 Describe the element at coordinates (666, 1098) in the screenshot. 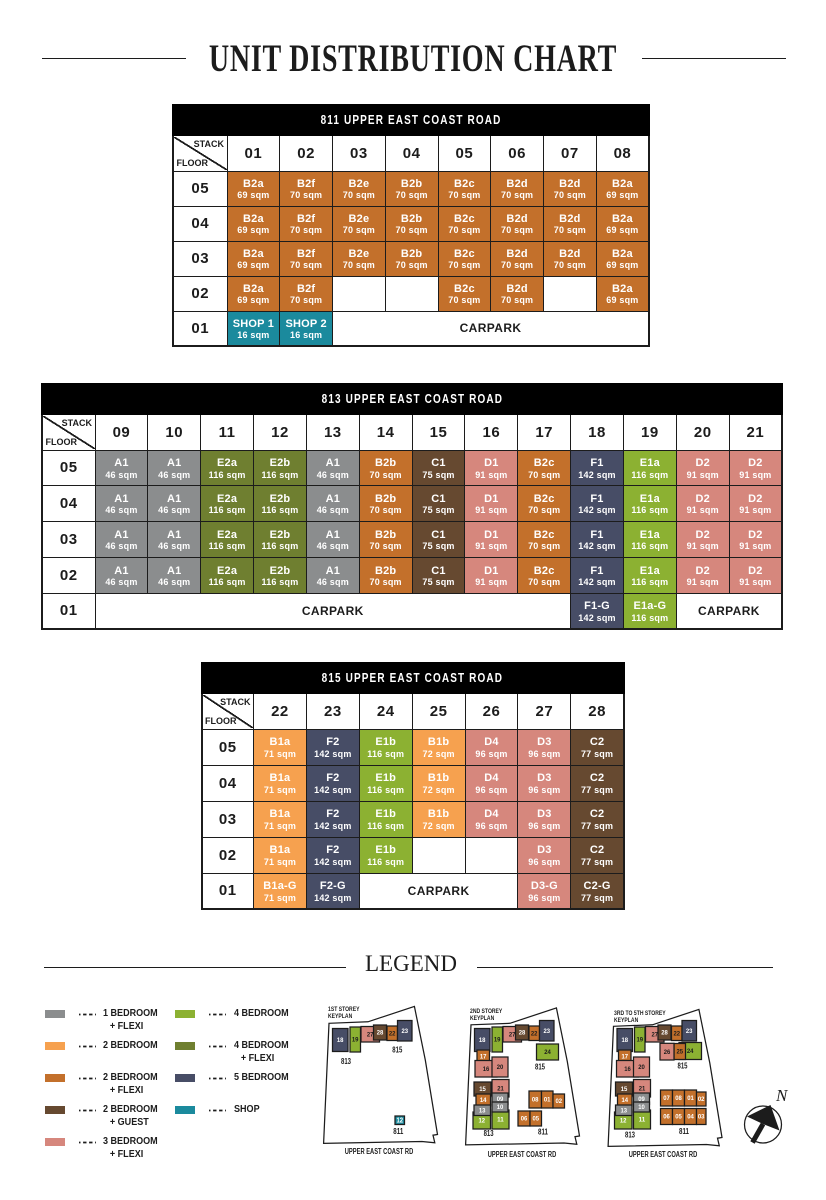

I see `svg-text: 07` at that location.